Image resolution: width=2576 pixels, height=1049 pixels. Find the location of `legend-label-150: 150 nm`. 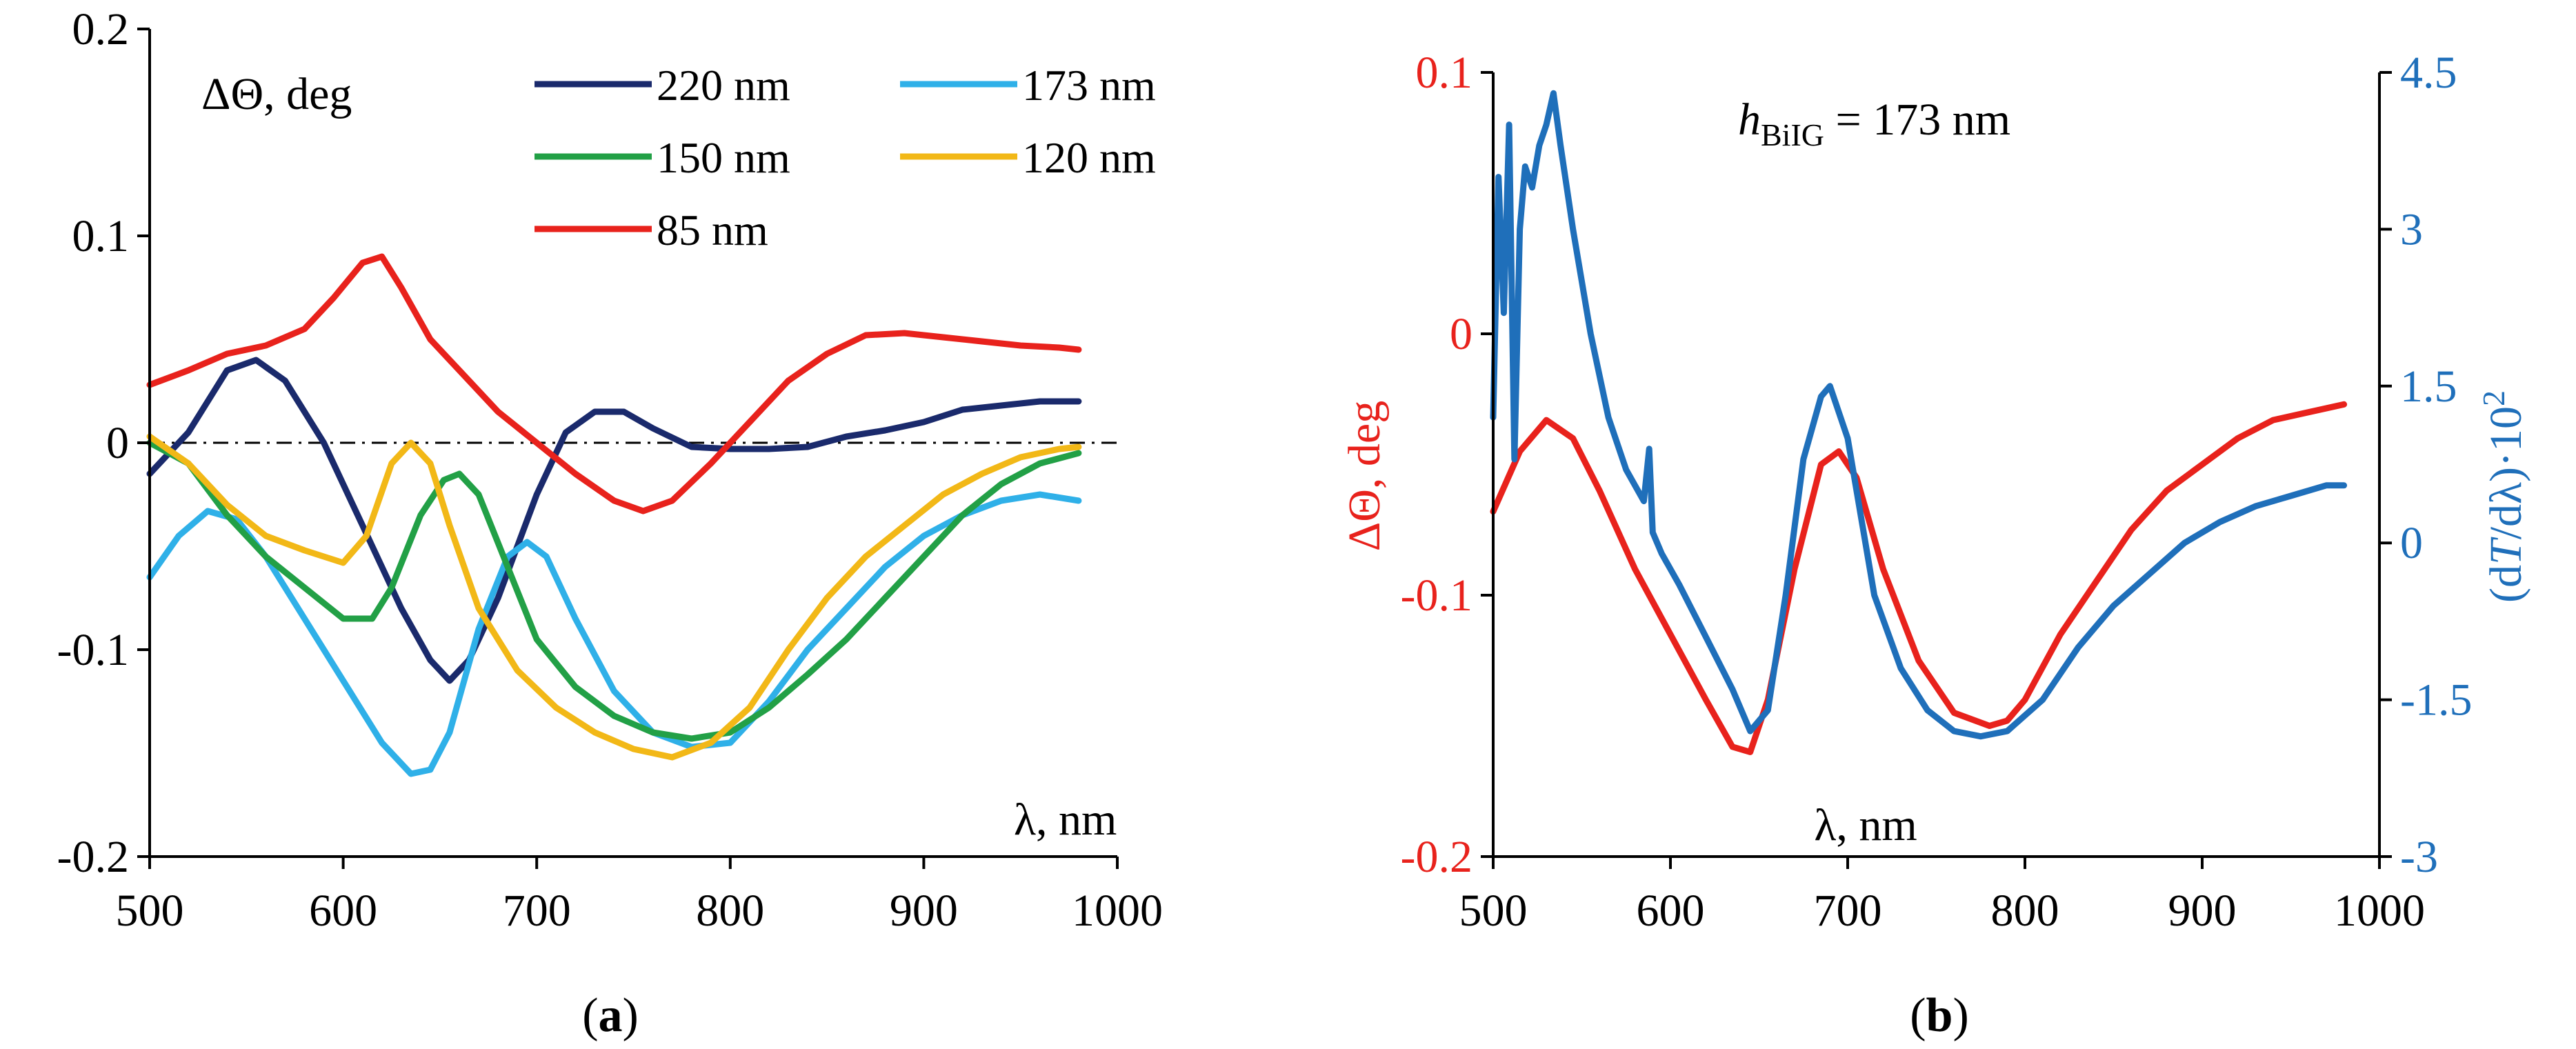

legend-label-150: 150 nm is located at coordinates (723, 158).